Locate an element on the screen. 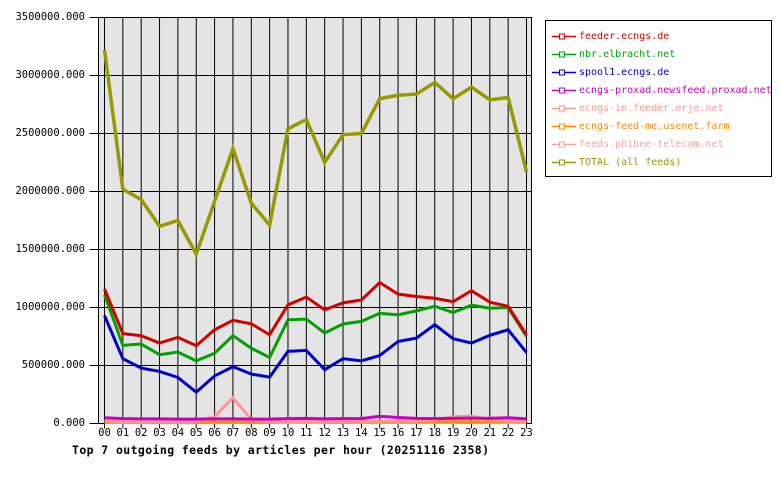 Image resolution: width=780 pixels, height=480 pixels. legend-item: feeder.ecngs.de is located at coordinates (661, 36).